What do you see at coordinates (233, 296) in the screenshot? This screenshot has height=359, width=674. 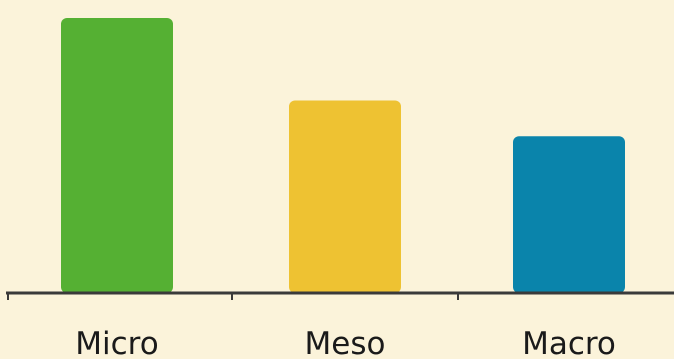 I see `x-axis-ticks` at bounding box center [233, 296].